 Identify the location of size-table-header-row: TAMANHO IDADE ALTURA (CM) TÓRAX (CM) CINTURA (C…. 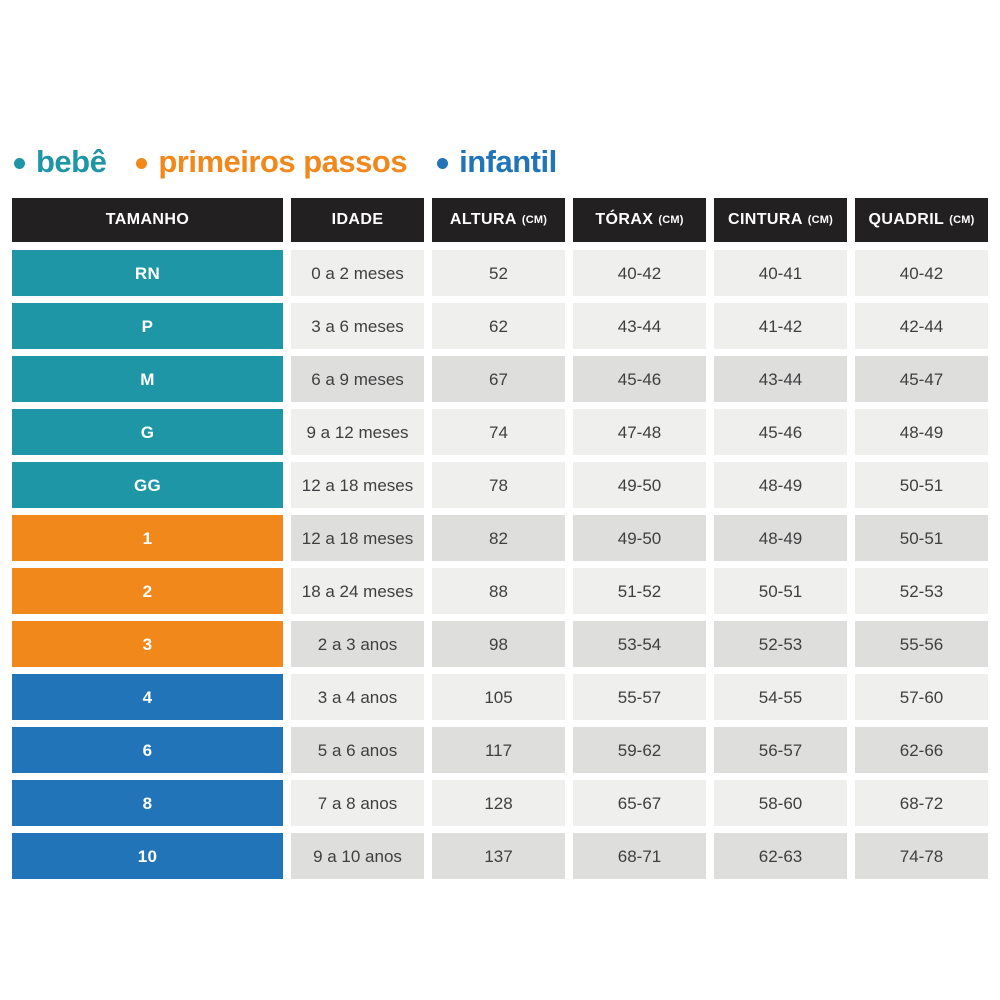
(500, 220).